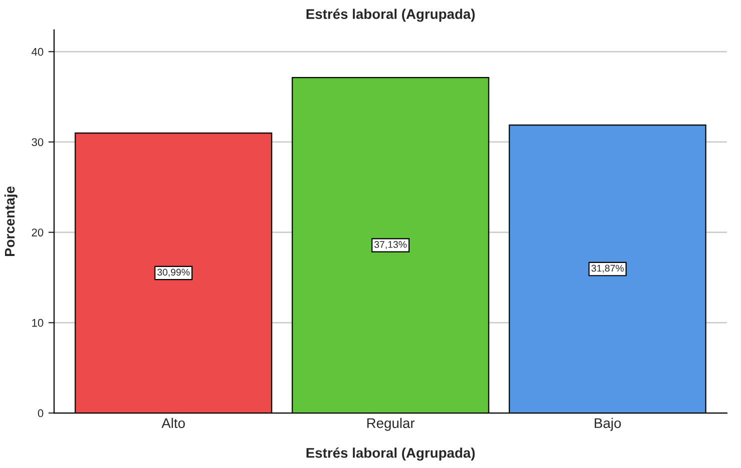 The height and width of the screenshot is (468, 741). Describe the element at coordinates (391, 424) in the screenshot. I see `x-tick-label: Regular` at that location.